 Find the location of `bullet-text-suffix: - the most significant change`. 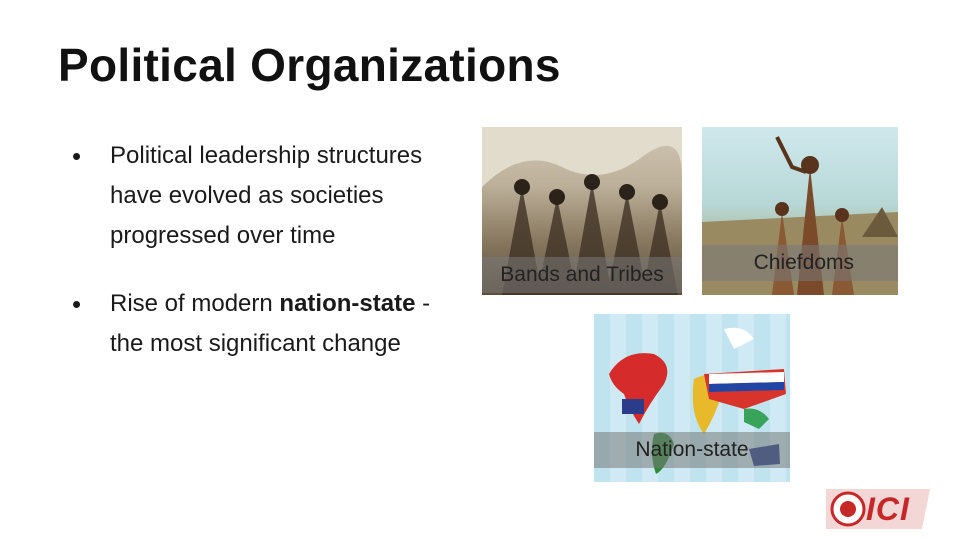

bullet-text-suffix: - the most significant change is located at coordinates (270, 323).